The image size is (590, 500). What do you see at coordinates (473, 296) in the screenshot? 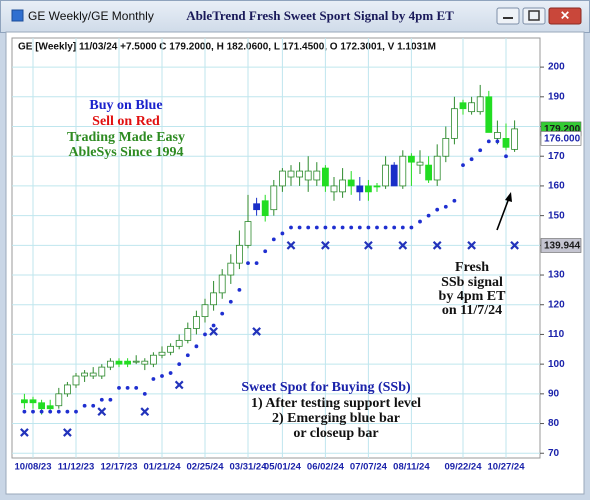
I see `annotation: by 4pm ET` at bounding box center [473, 296].